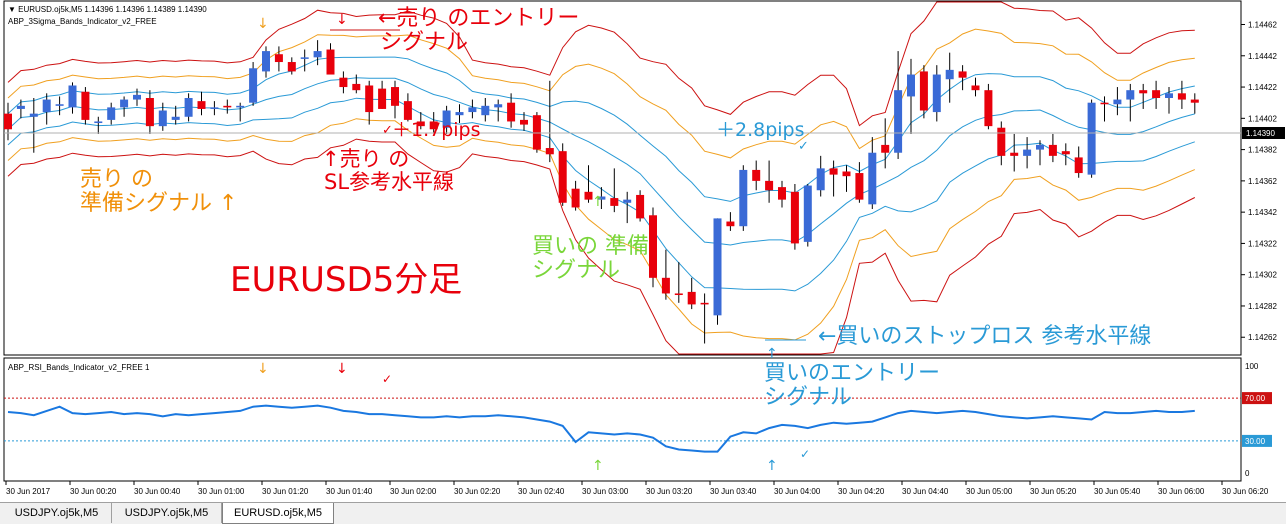 This screenshot has width=1286, height=524. I want to click on rsi-sell-prep-arrow-icon: ↓, so click(263, 369).